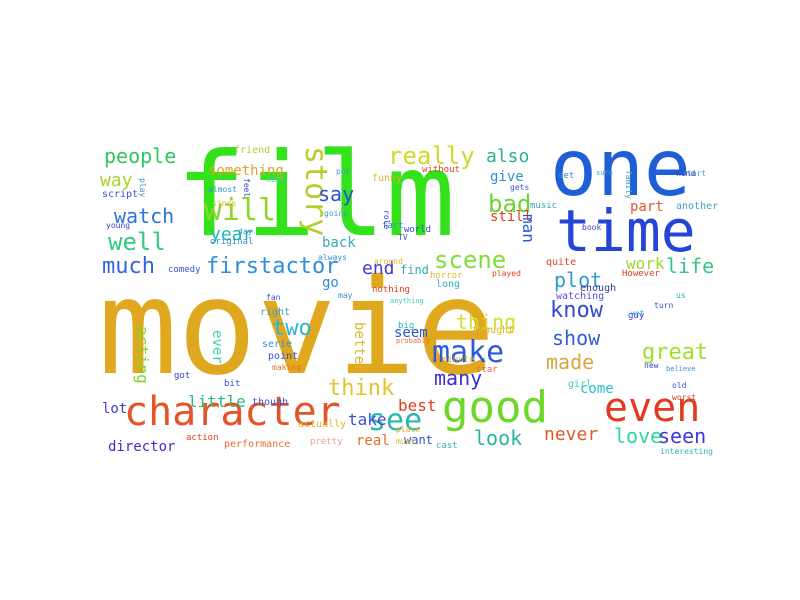 The image size is (800, 600). Describe the element at coordinates (378, 268) in the screenshot. I see `word-end: end` at that location.